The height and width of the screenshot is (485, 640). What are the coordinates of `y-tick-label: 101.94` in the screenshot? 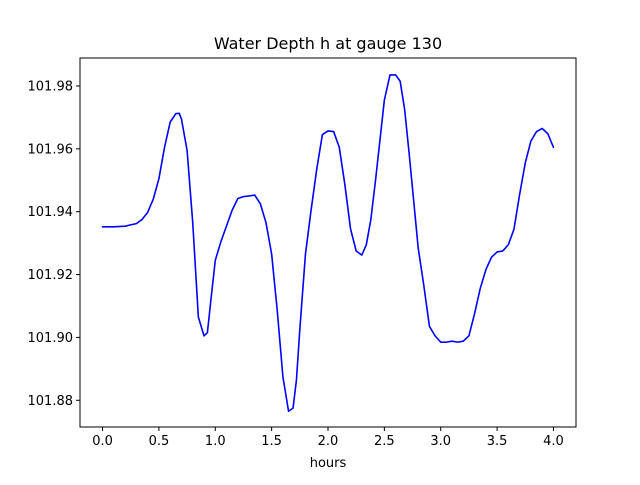 It's located at (51, 212).